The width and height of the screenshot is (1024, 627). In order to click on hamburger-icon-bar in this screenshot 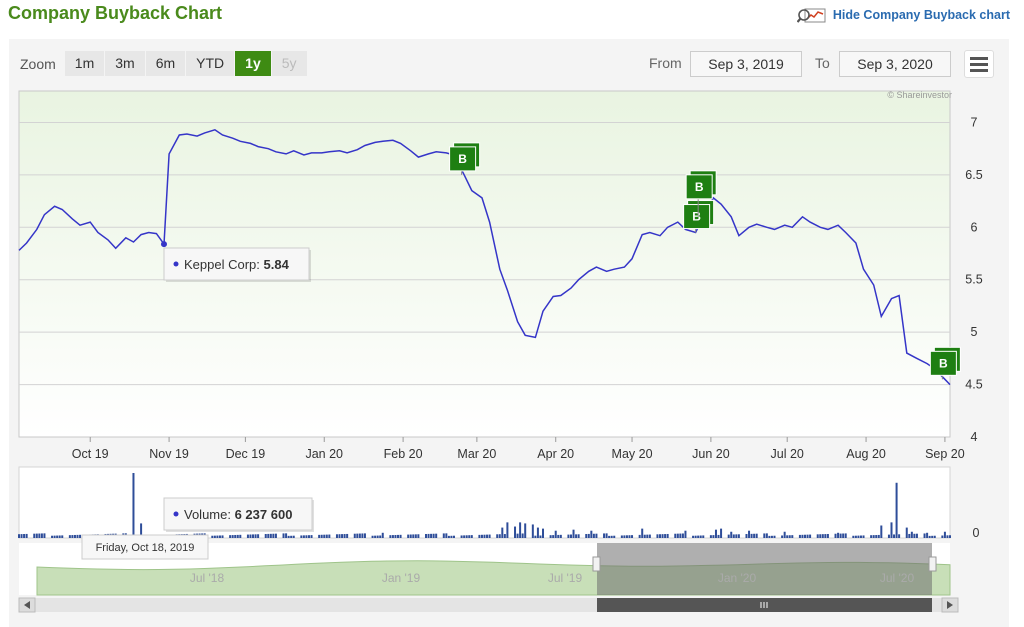, I will do `click(979, 64)`.